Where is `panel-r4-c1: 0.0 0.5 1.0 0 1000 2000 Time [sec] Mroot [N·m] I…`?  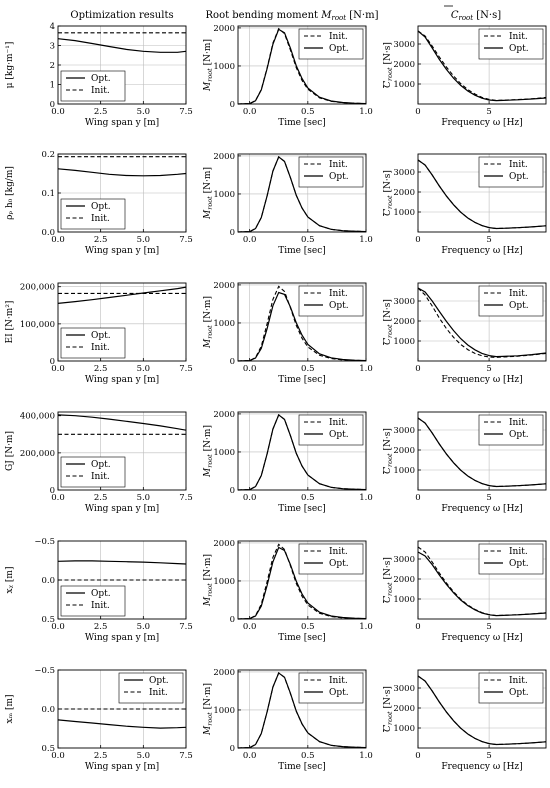 panel-r4-c1: 0.0 0.5 1.0 0 1000 2000 Time [sec] Mroot [N·m] I… is located at coordinates (288, 591).